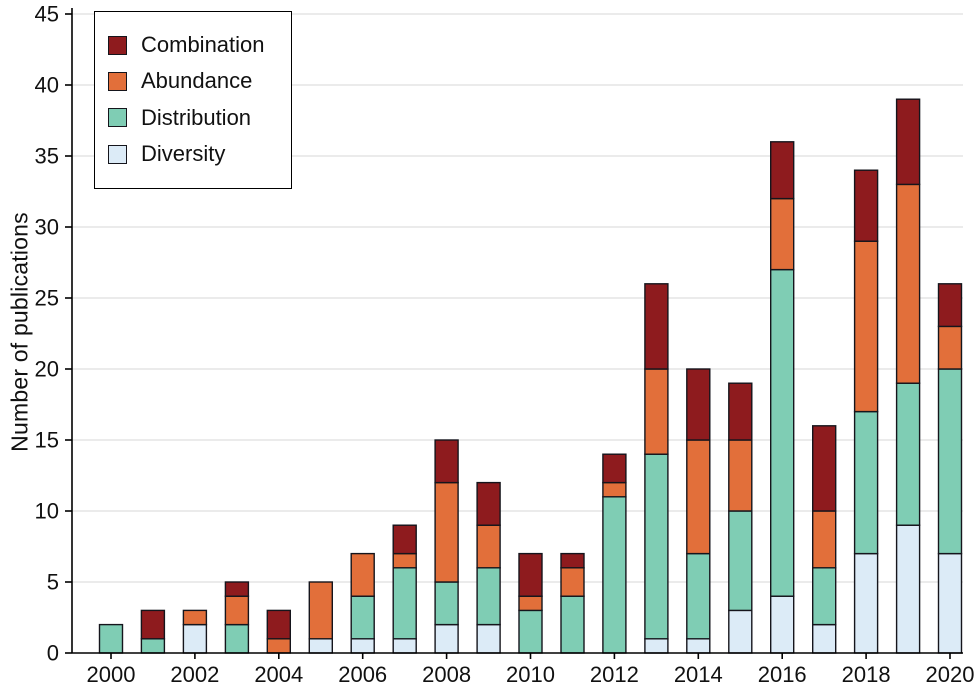  What do you see at coordinates (117, 82) in the screenshot?
I see `legend-swatch-abundance` at bounding box center [117, 82].